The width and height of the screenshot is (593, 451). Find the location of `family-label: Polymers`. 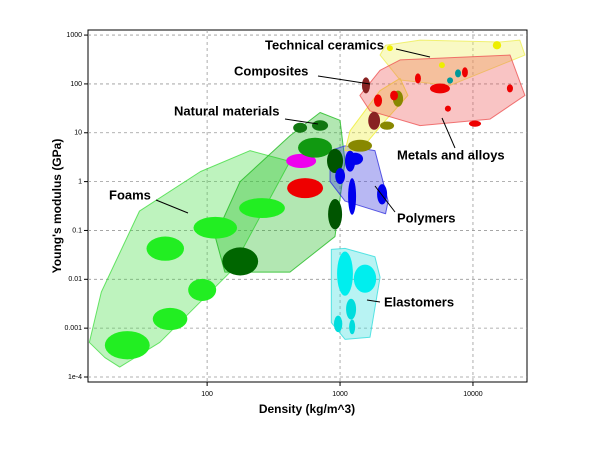

family-label: Polymers is located at coordinates (426, 217).